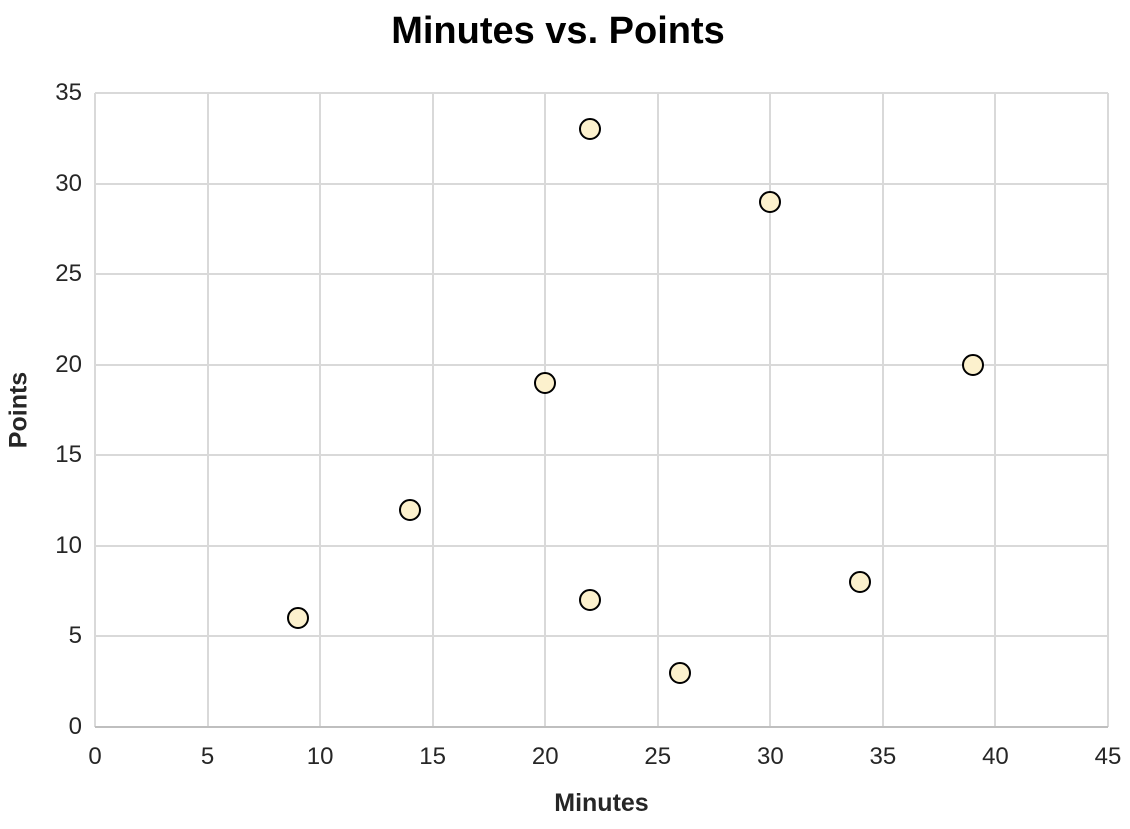  I want to click on x-tick-label: 5, so click(207, 756).